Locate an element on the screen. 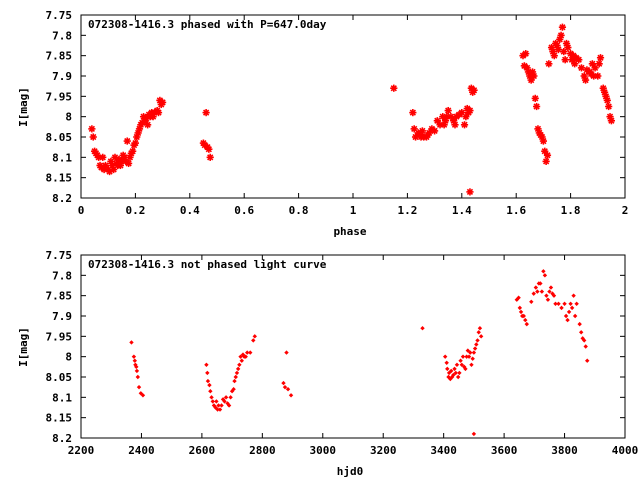 The height and width of the screenshot is (480, 640). phased-y-tick-label: 7.75 is located at coordinates (59, 15).